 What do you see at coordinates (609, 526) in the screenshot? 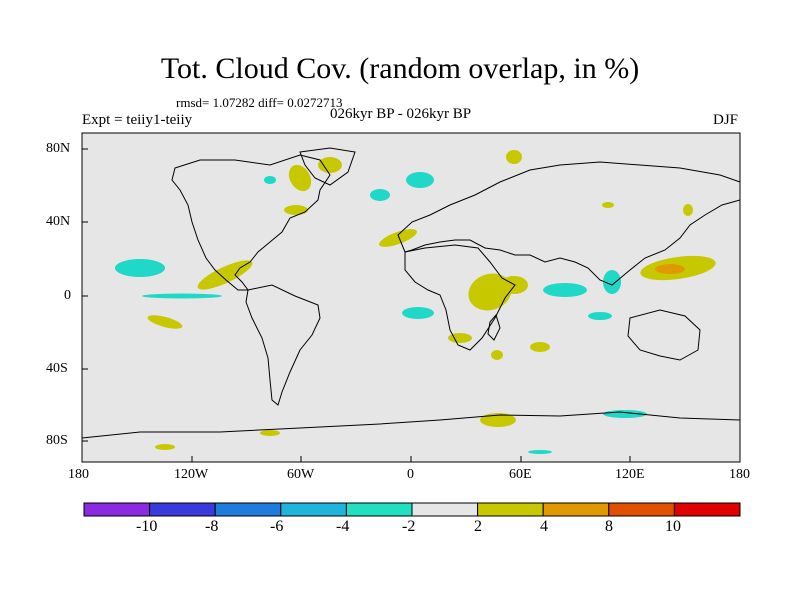
I see `colorbar-label: 8` at bounding box center [609, 526].